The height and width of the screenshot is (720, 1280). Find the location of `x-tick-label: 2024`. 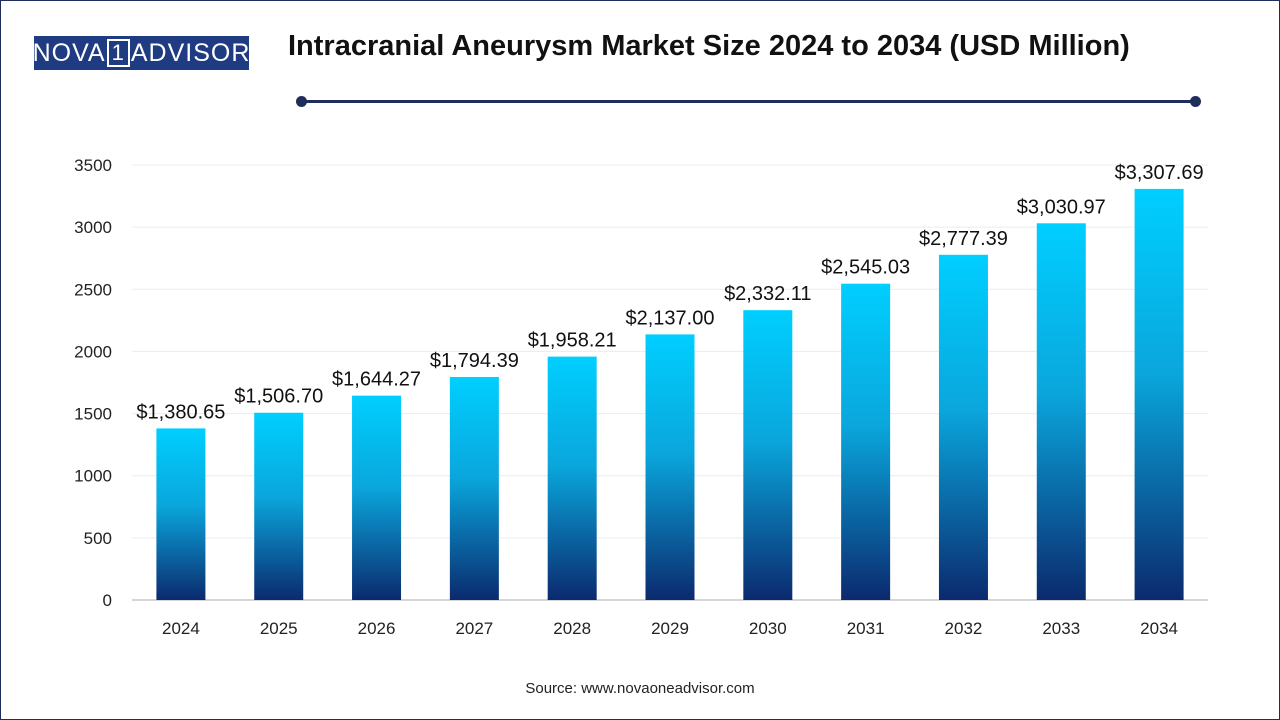

x-tick-label: 2024 is located at coordinates (181, 628).